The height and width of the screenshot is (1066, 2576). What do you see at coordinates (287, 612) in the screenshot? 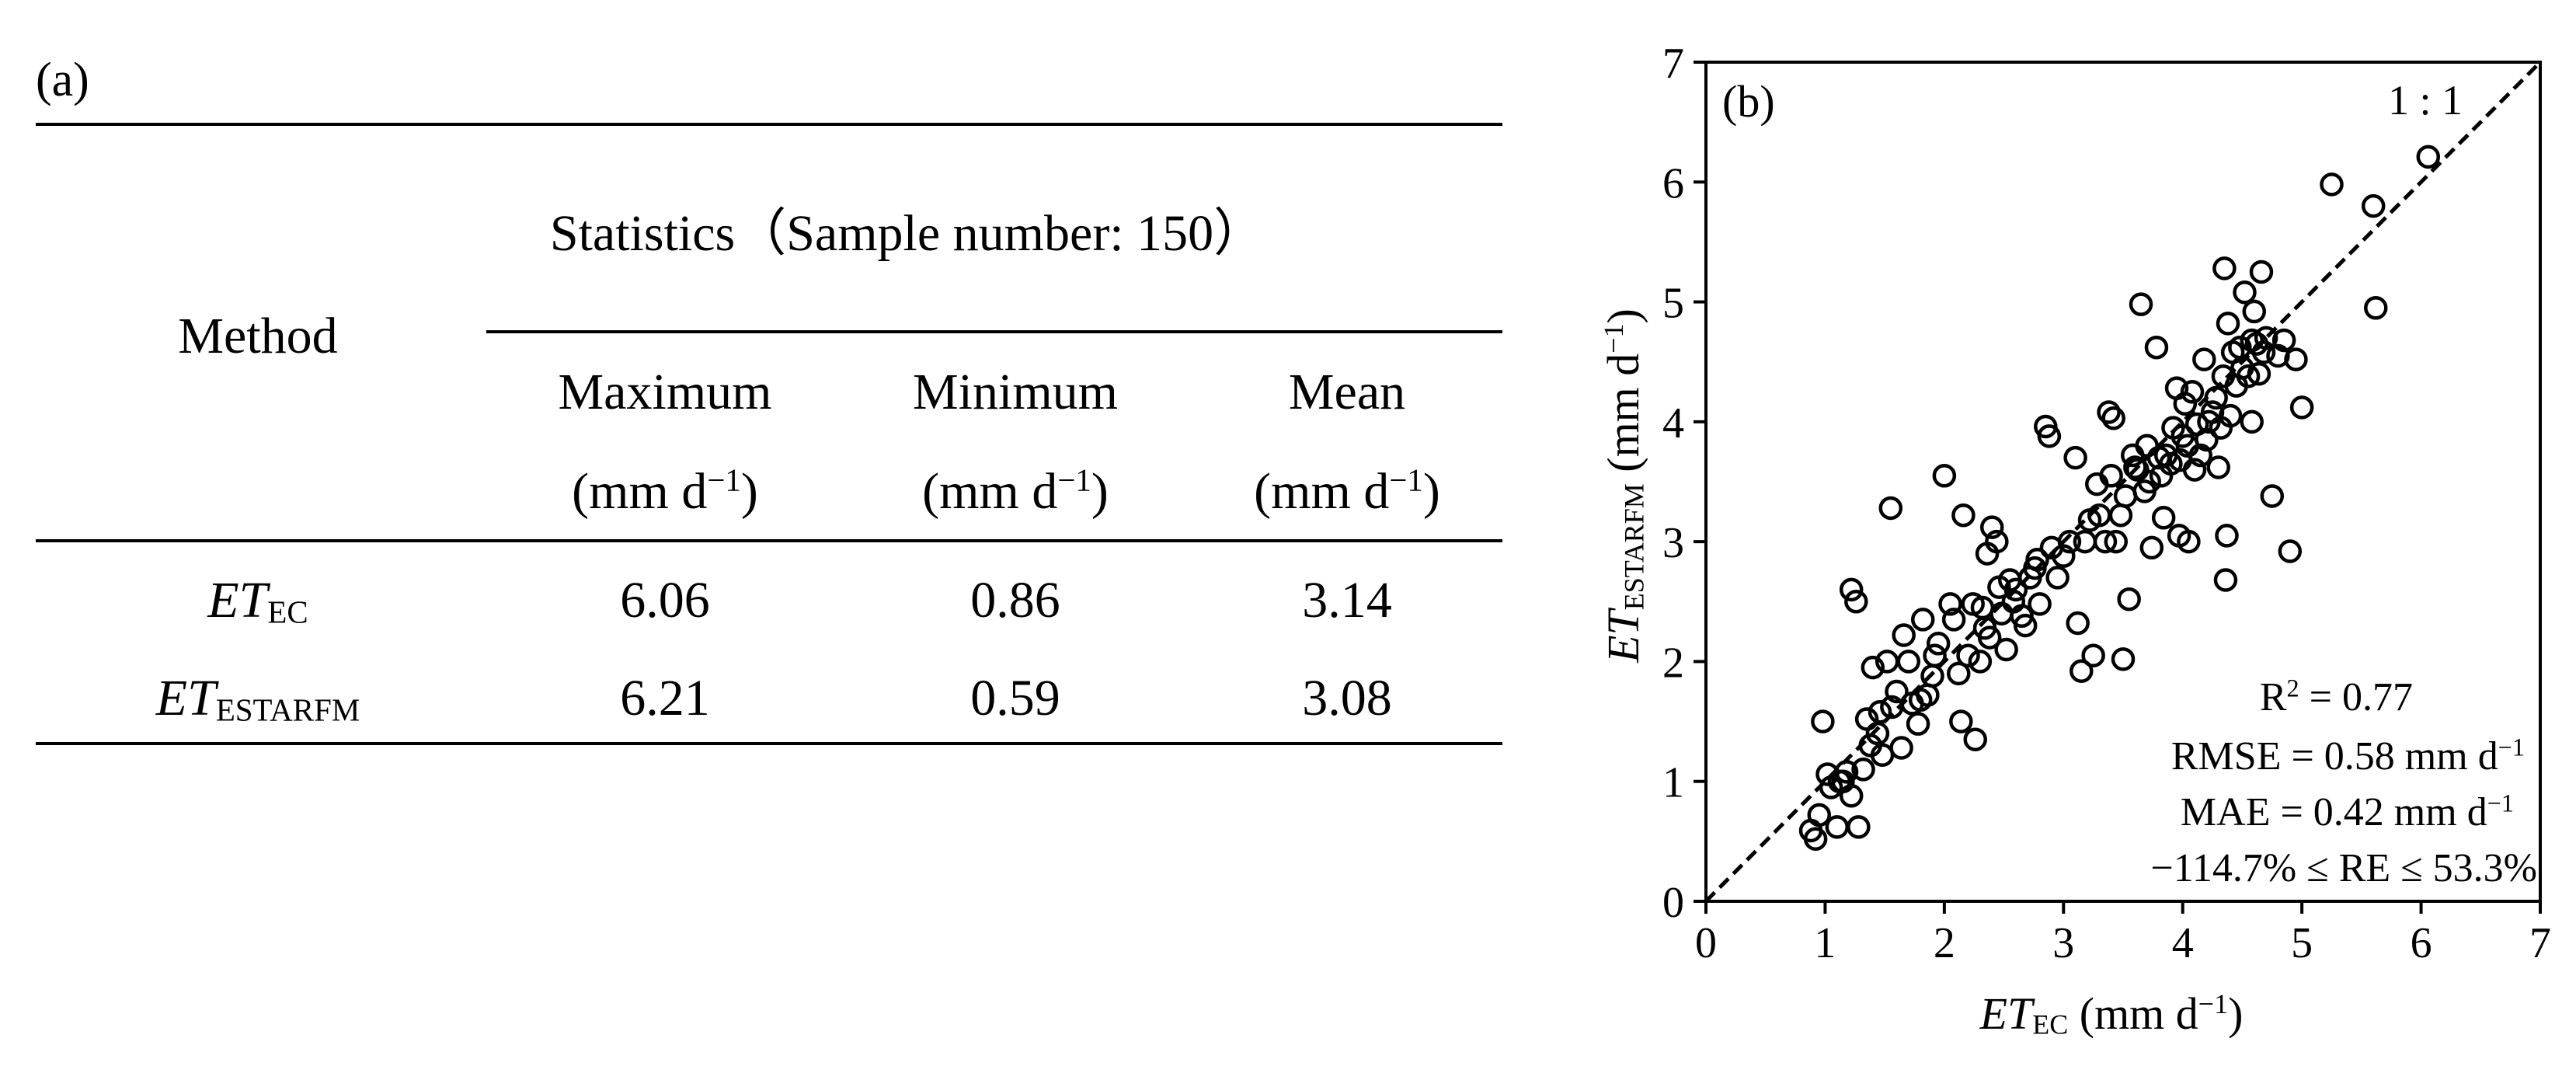
I see `row-label-sub: EC` at bounding box center [287, 612].